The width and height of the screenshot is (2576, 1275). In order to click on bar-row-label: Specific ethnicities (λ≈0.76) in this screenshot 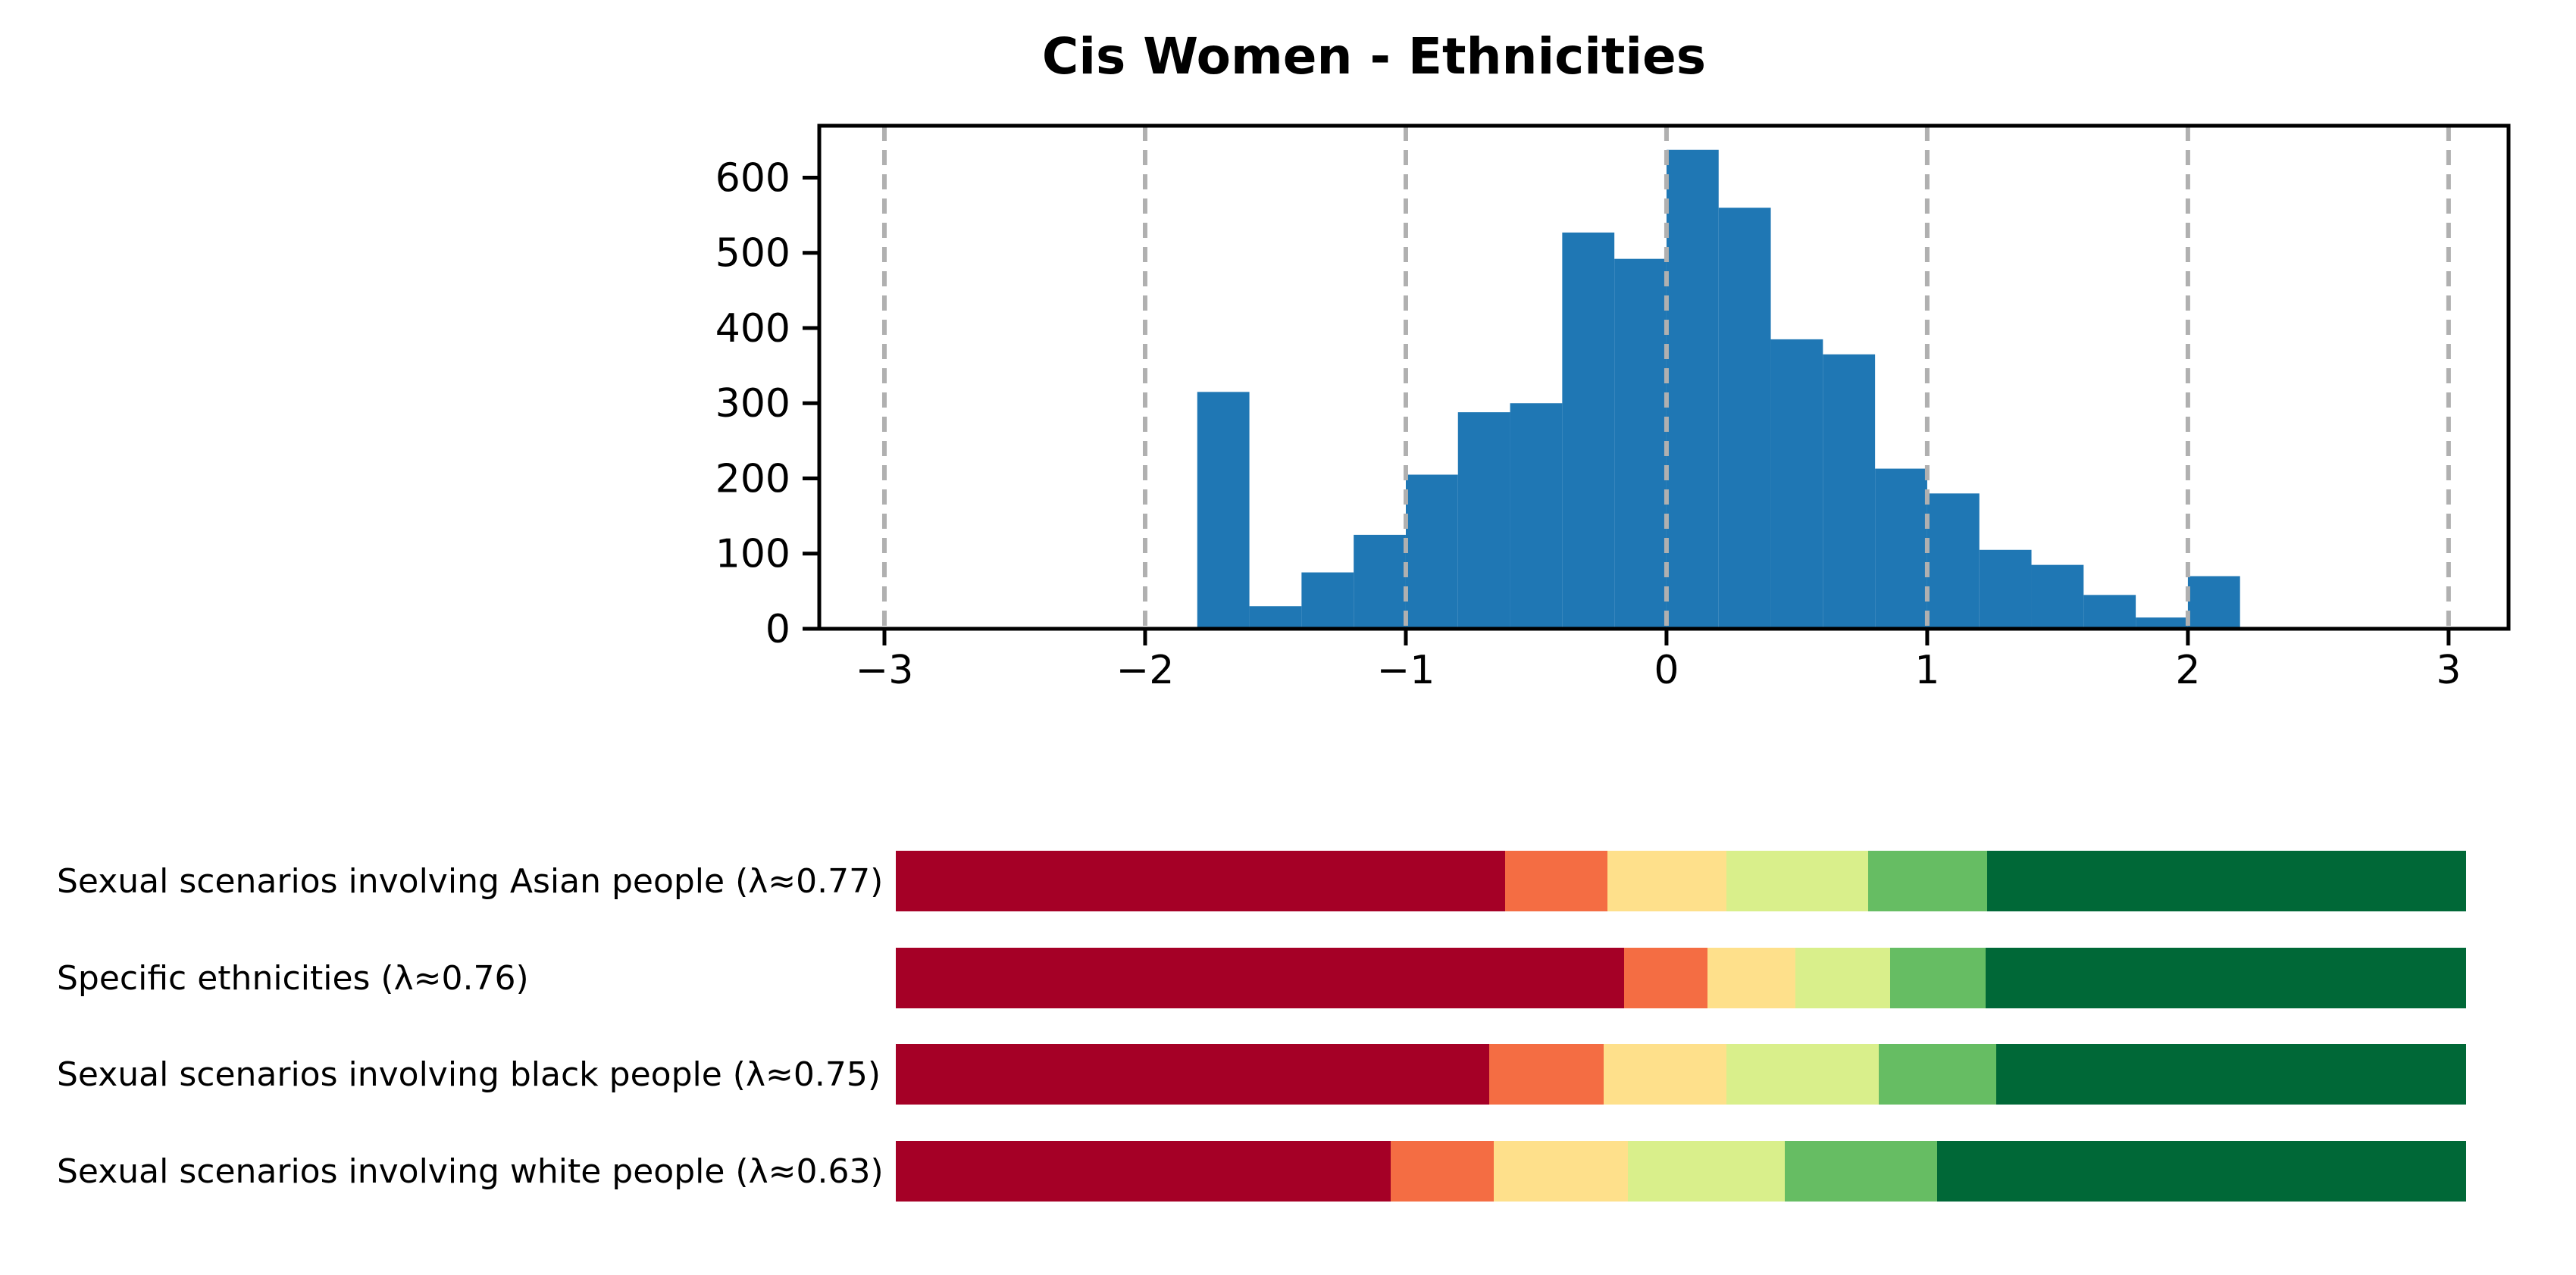, I will do `click(293, 978)`.